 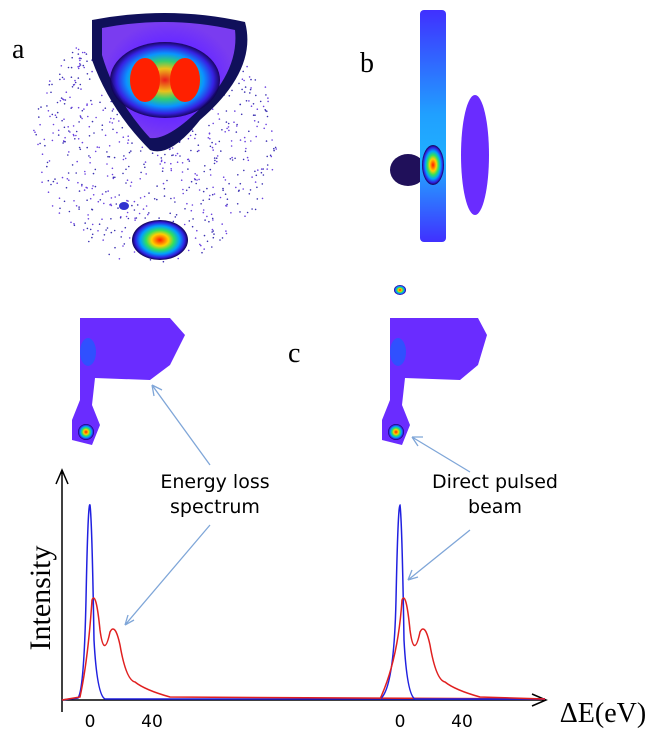 I want to click on beam-image, so click(x=145, y=80).